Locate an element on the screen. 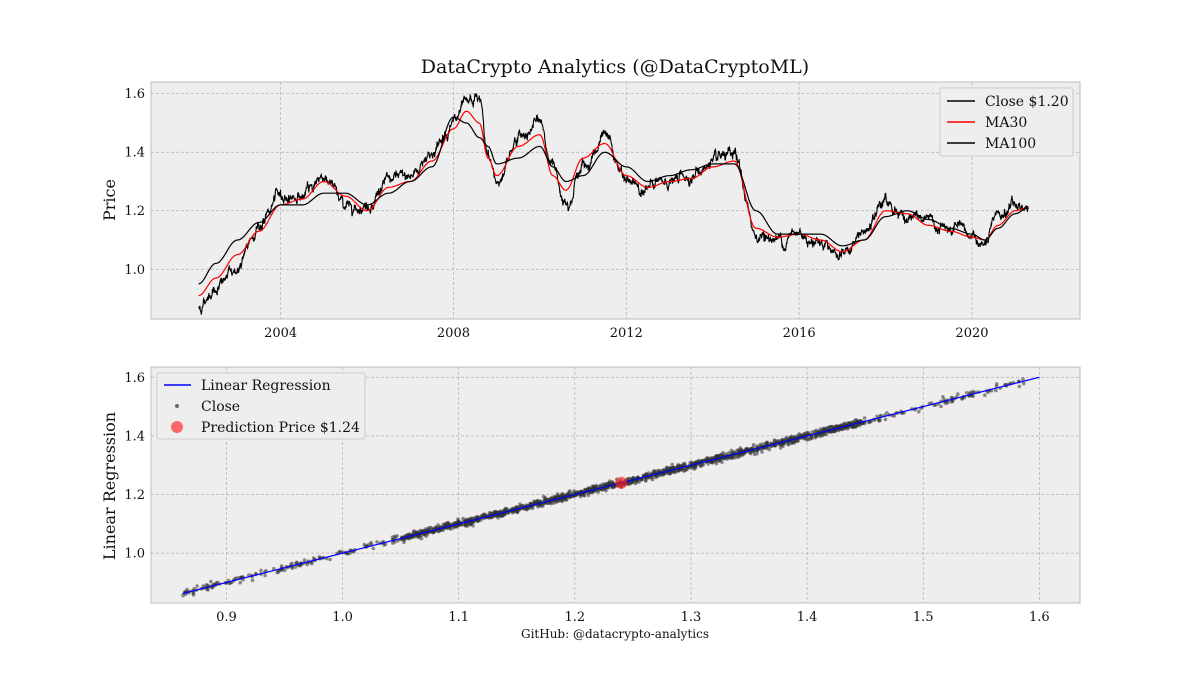  legend-swatch-close is located at coordinates (177, 406).